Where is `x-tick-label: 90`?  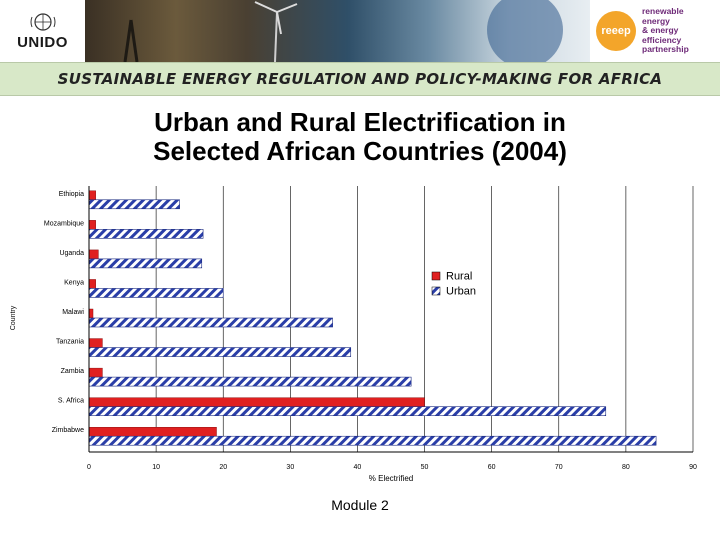
x-tick-label: 90 is located at coordinates (693, 467).